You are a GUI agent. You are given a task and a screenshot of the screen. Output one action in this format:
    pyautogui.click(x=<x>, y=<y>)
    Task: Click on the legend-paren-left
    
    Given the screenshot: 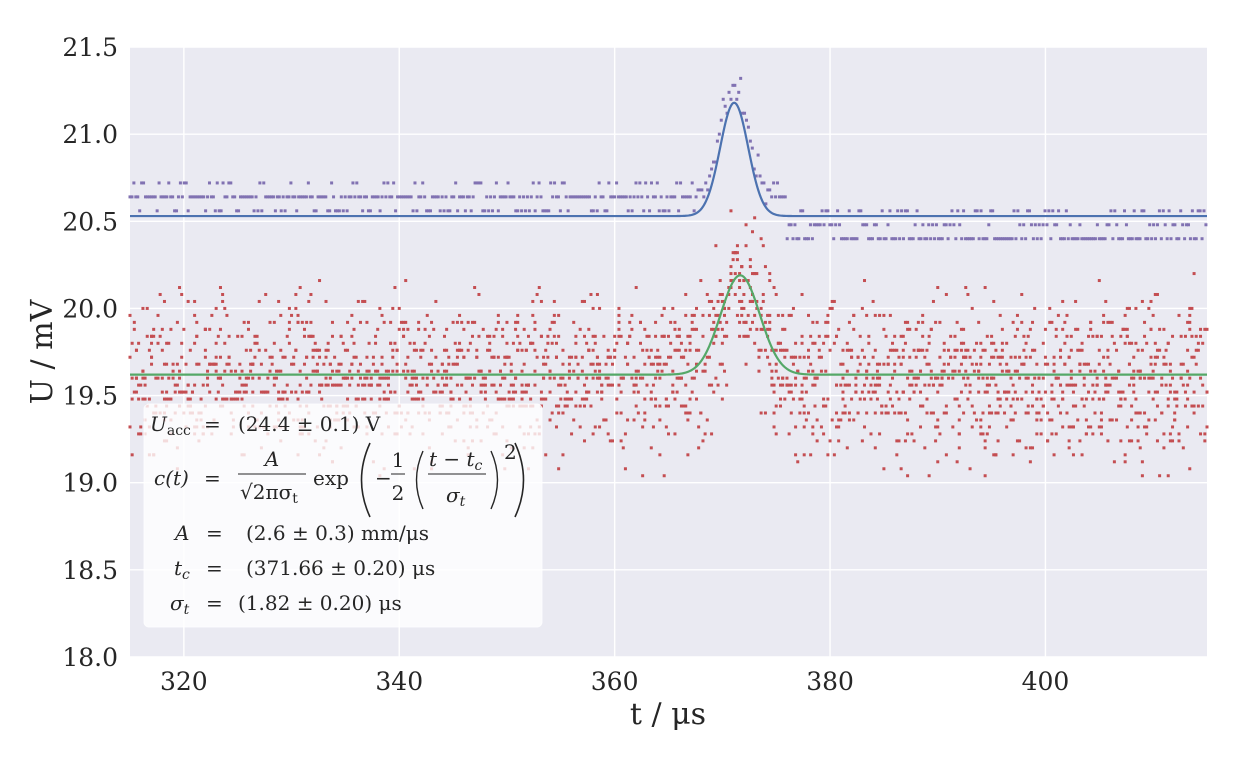 What is the action you would take?
    pyautogui.click(x=419, y=480)
    